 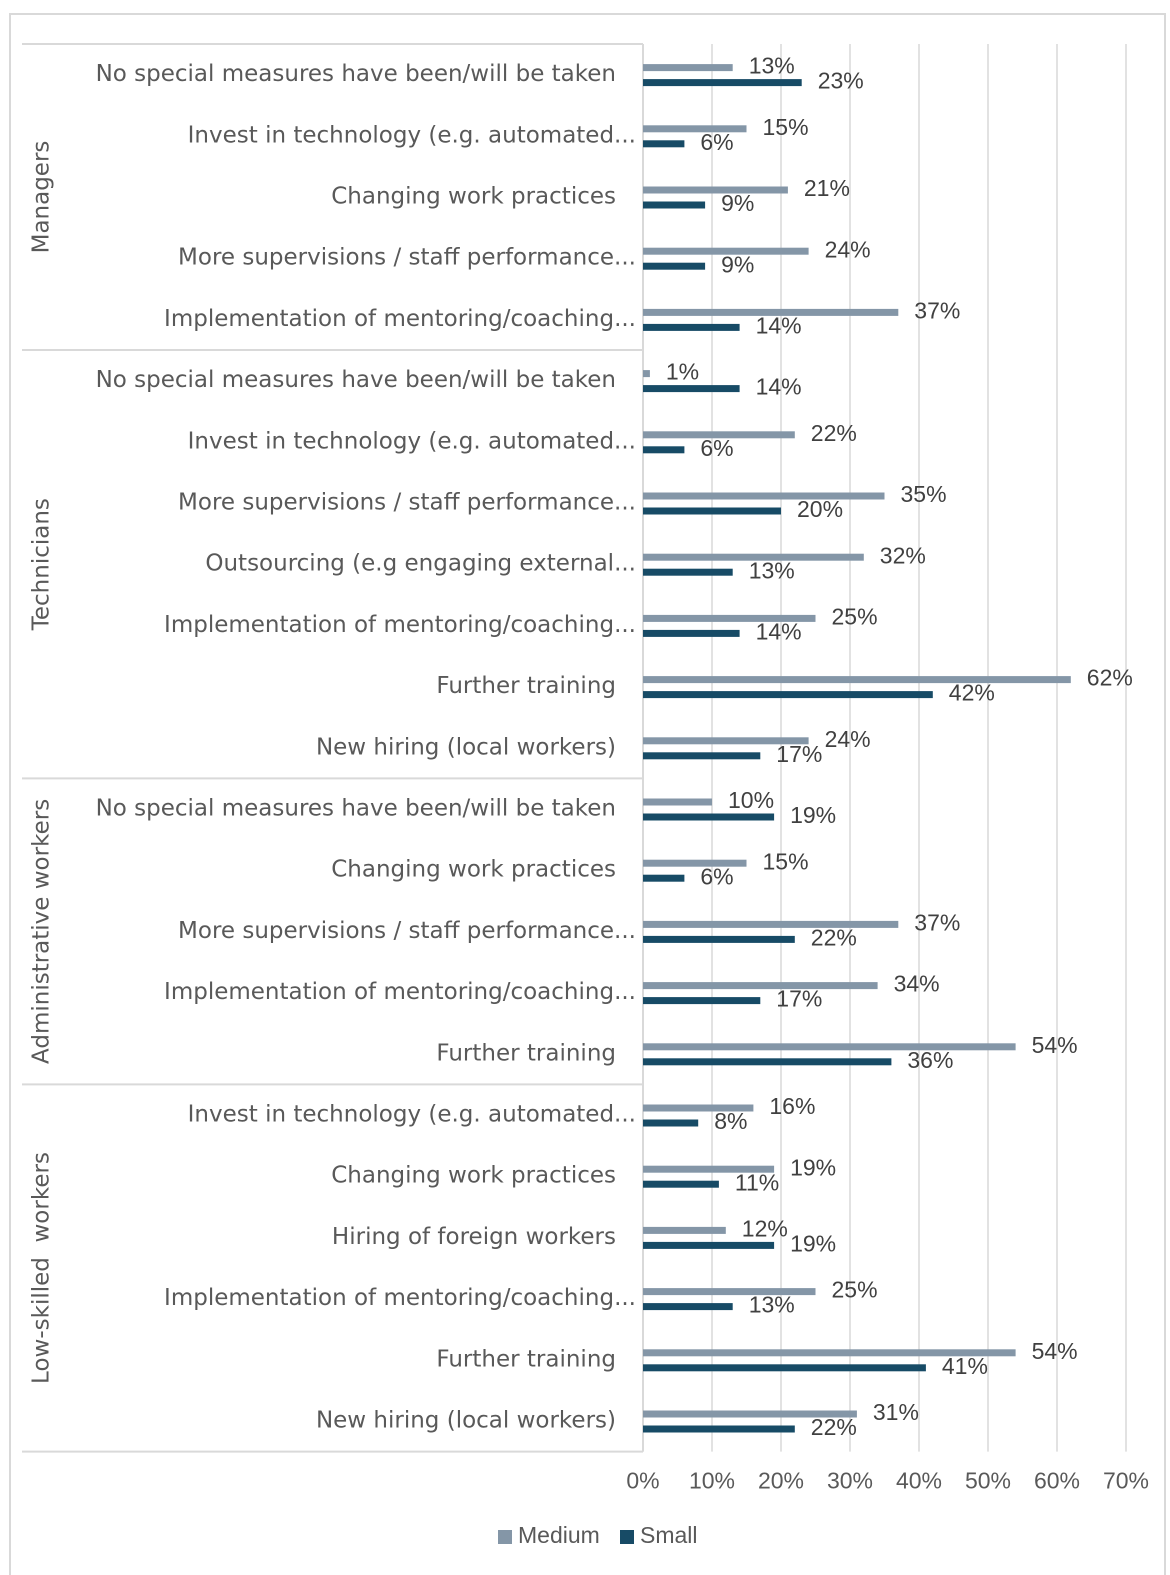 What do you see at coordinates (855, 616) in the screenshot?
I see `value-label: 25%` at bounding box center [855, 616].